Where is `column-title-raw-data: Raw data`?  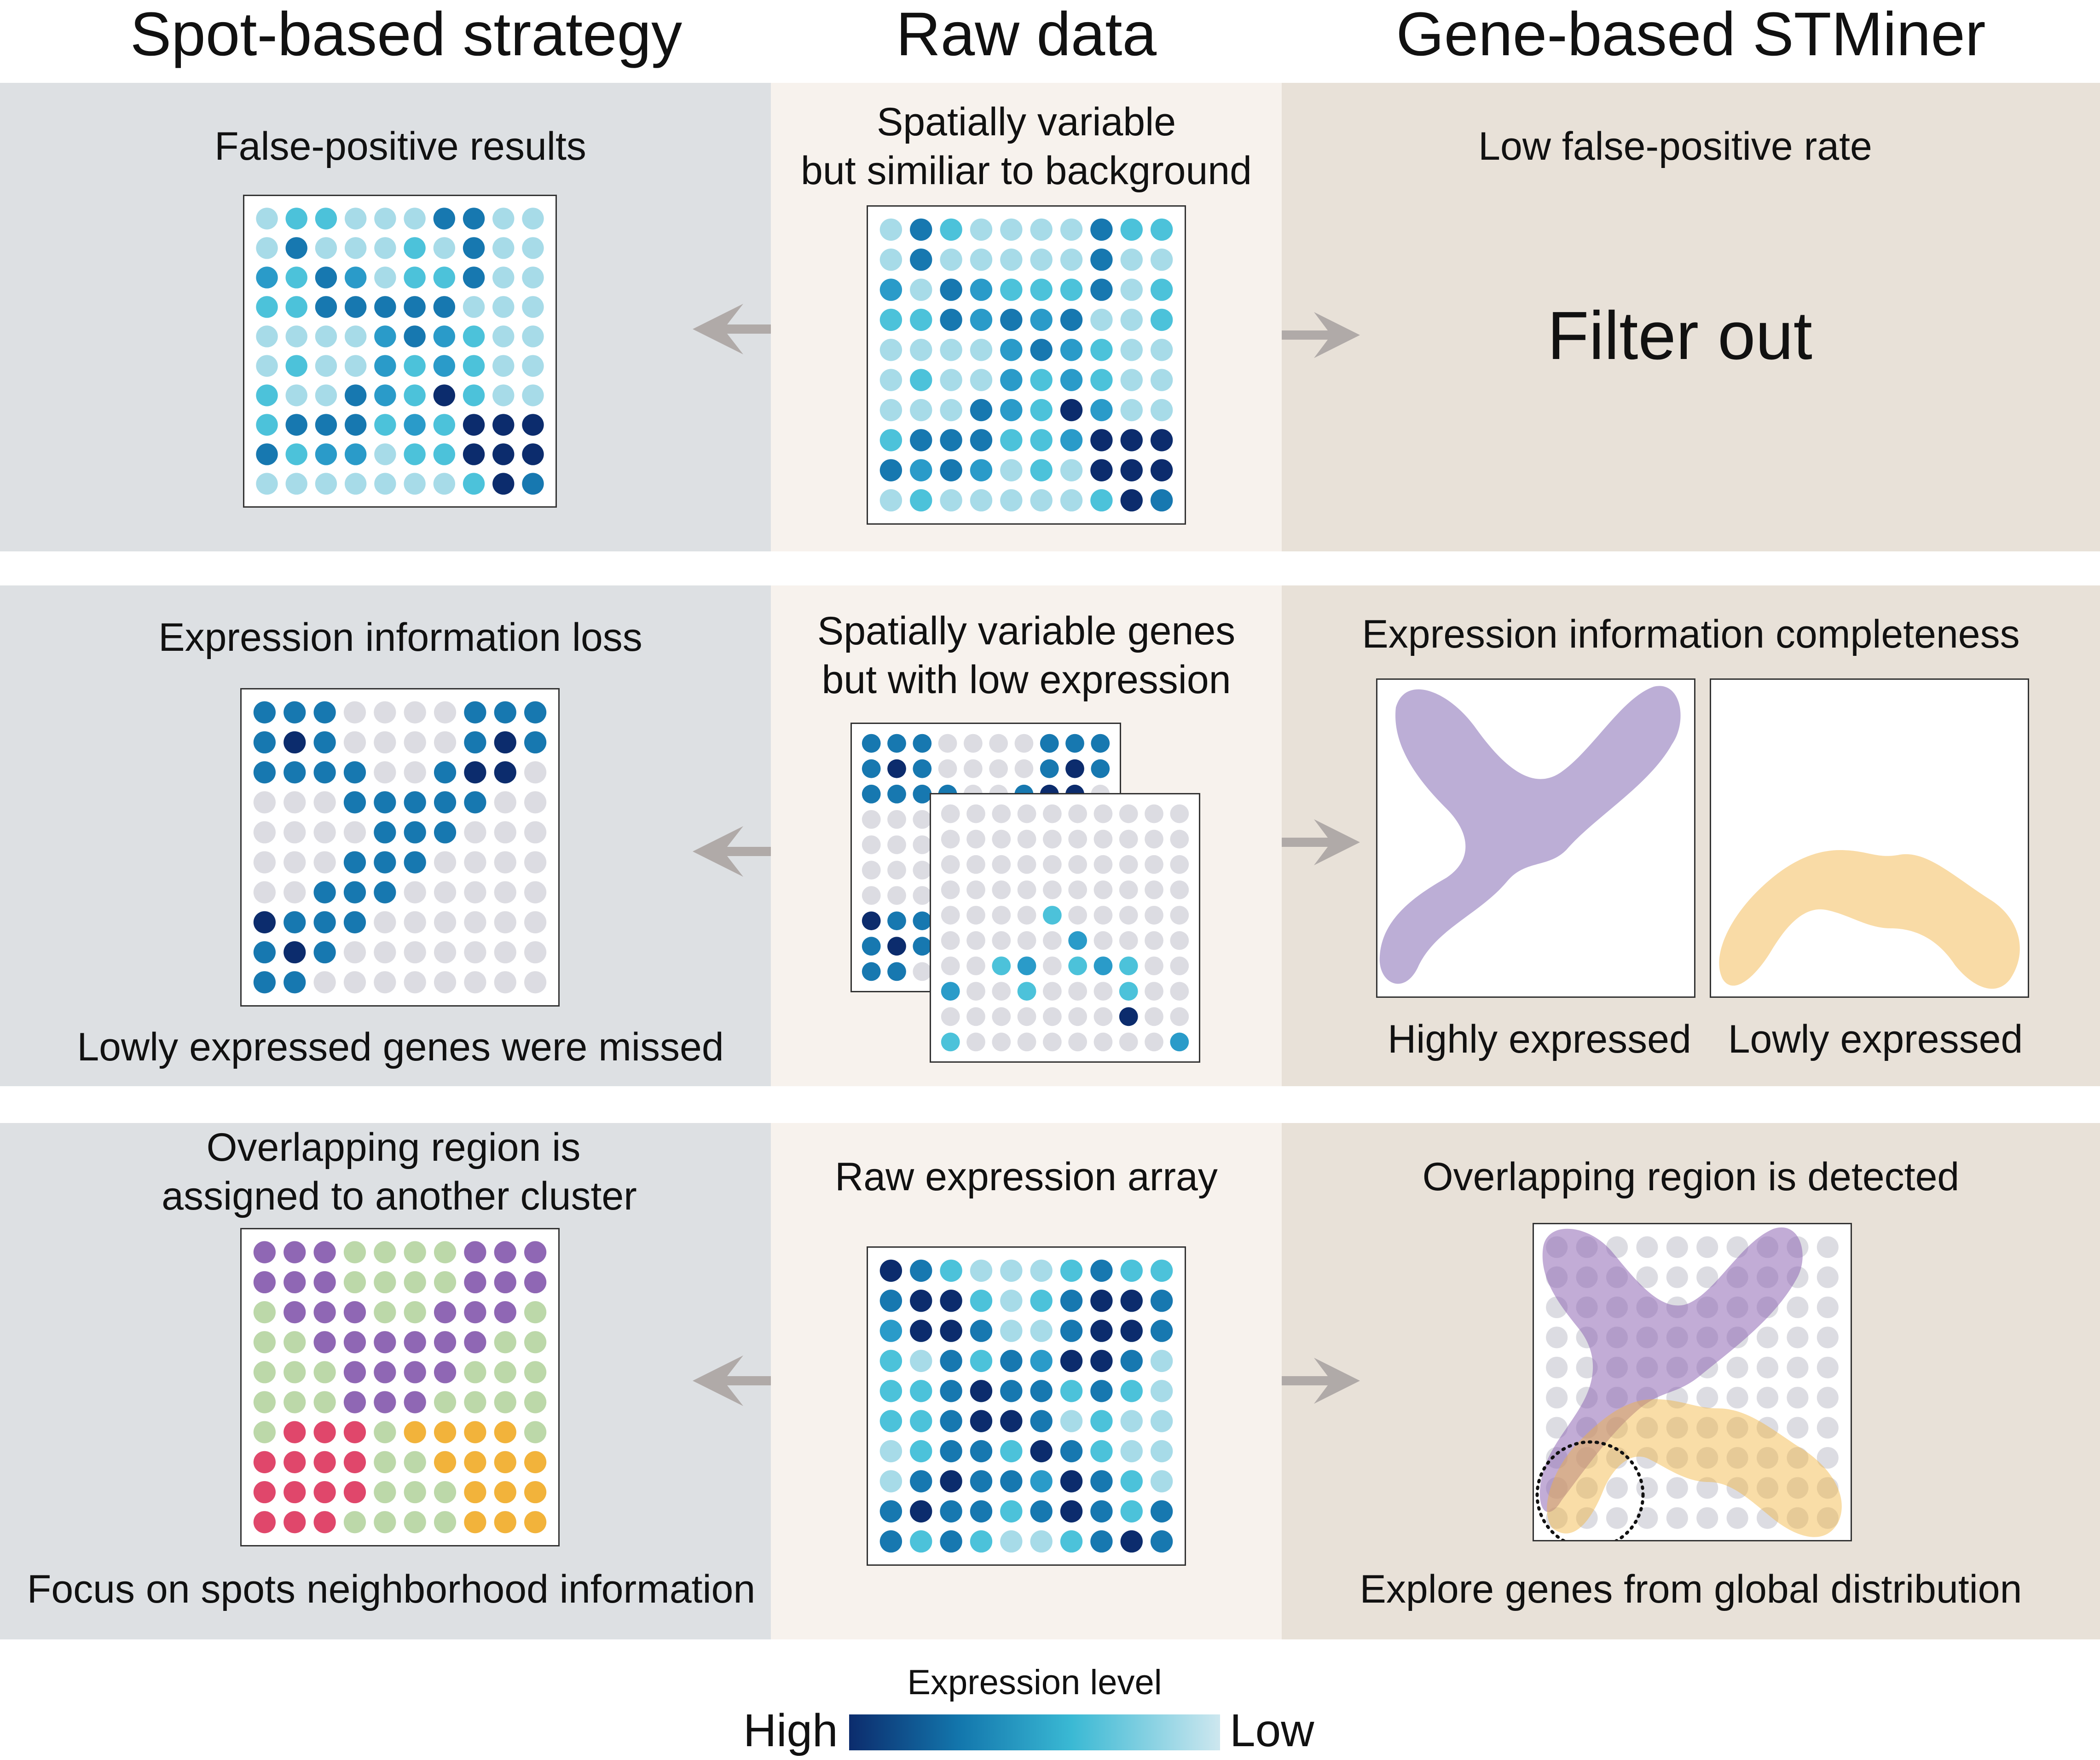 column-title-raw-data: Raw data is located at coordinates (1027, 34).